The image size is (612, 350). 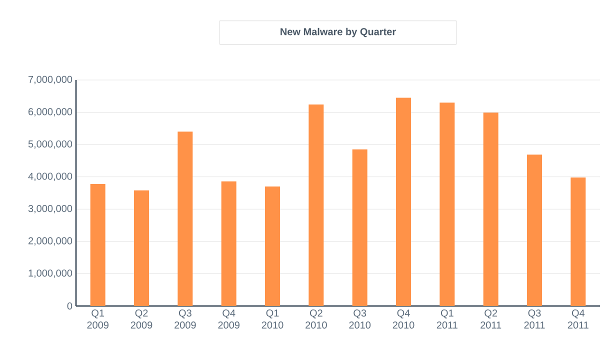 What do you see at coordinates (50, 176) in the screenshot?
I see `y-tick-label: 4,000,000` at bounding box center [50, 176].